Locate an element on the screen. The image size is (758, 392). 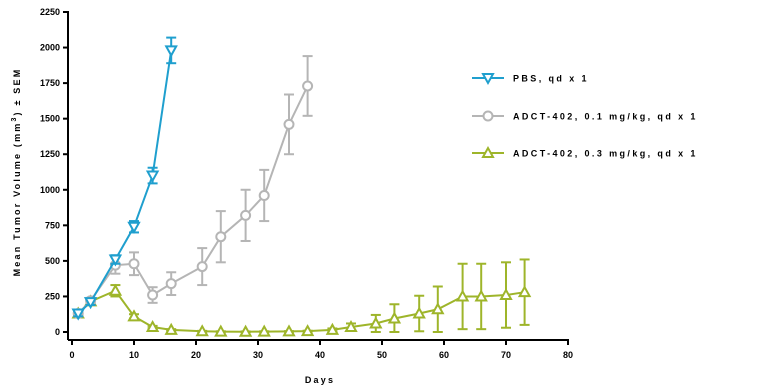
x-tick-label: 20 is located at coordinates (196, 355).